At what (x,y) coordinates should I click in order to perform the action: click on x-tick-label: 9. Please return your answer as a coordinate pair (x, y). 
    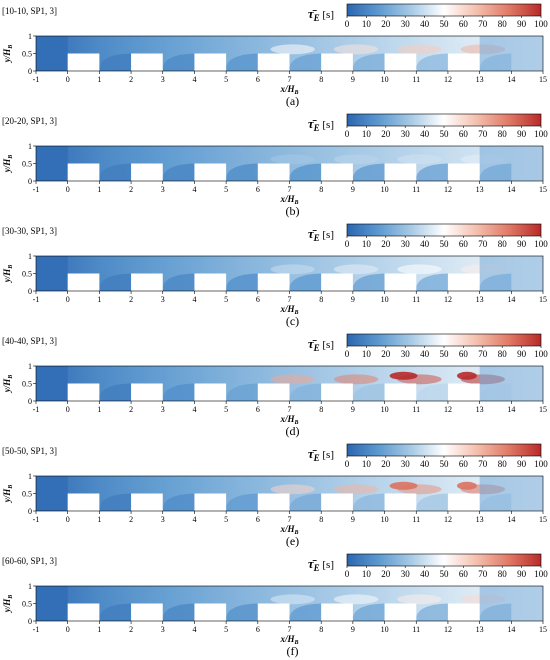
    Looking at the image, I should click on (353, 519).